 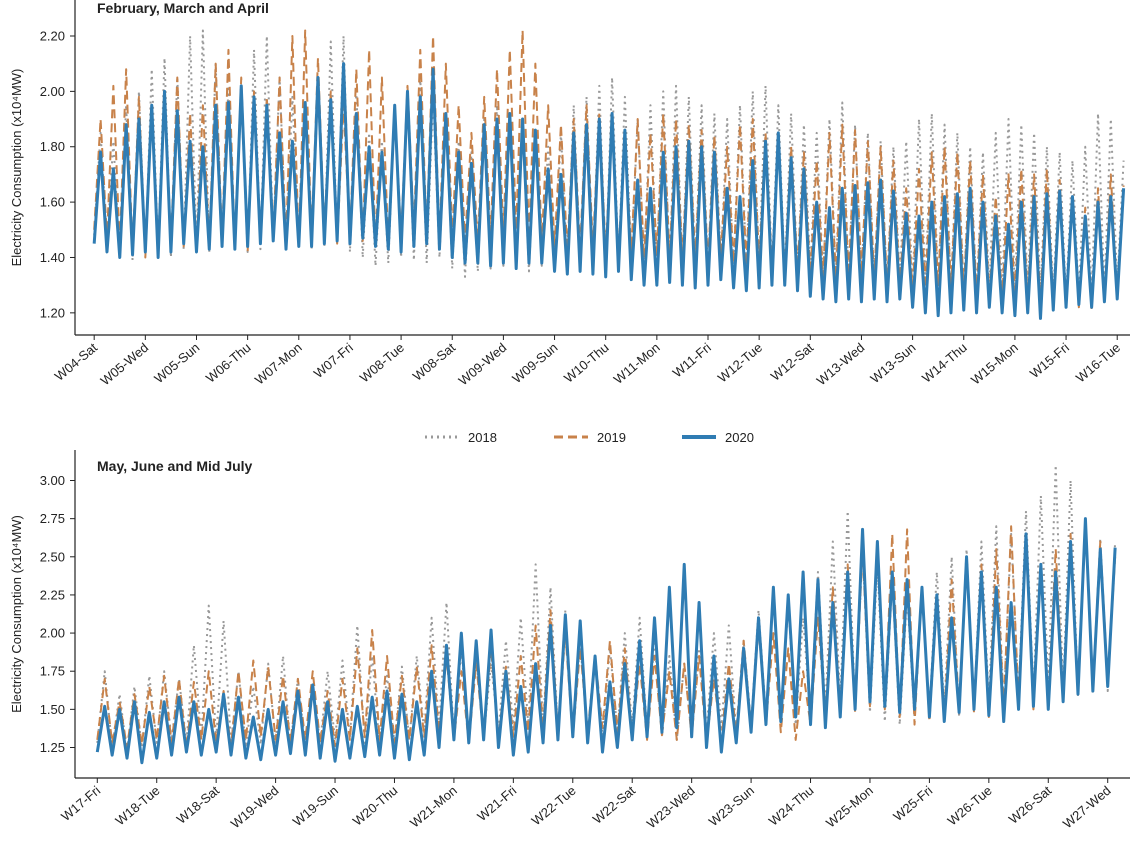 I want to click on y-tick-label: 2.20, so click(x=52, y=35).